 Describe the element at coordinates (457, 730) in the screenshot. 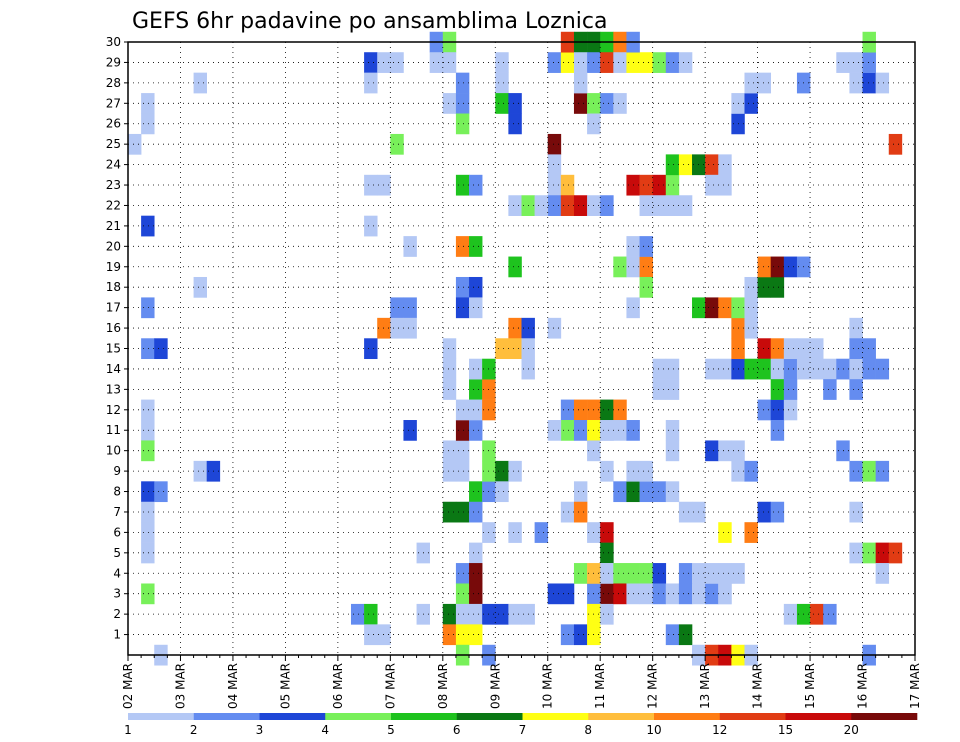

I see `colorbar-label: 6` at that location.